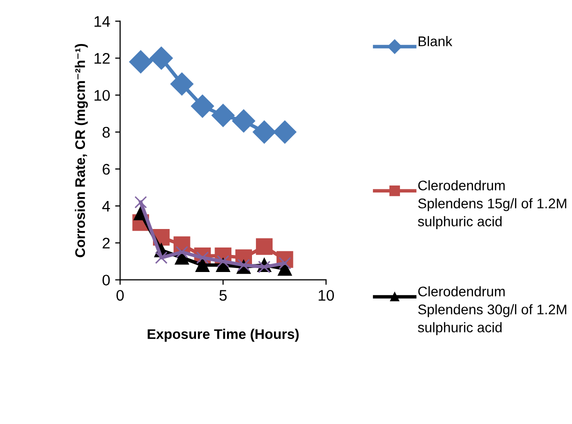 The image size is (572, 424). Describe the element at coordinates (223, 335) in the screenshot. I see `x-axis-title: Exposure Time (Hours)` at that location.